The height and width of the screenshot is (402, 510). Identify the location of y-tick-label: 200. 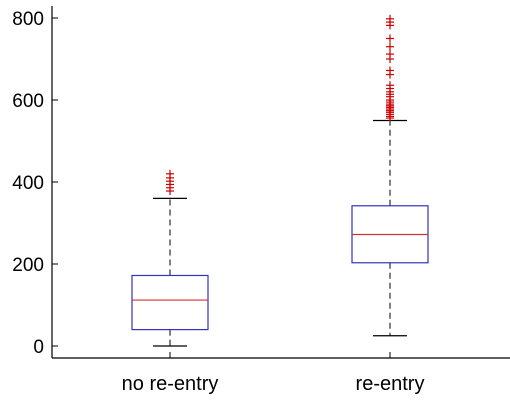
(28, 265).